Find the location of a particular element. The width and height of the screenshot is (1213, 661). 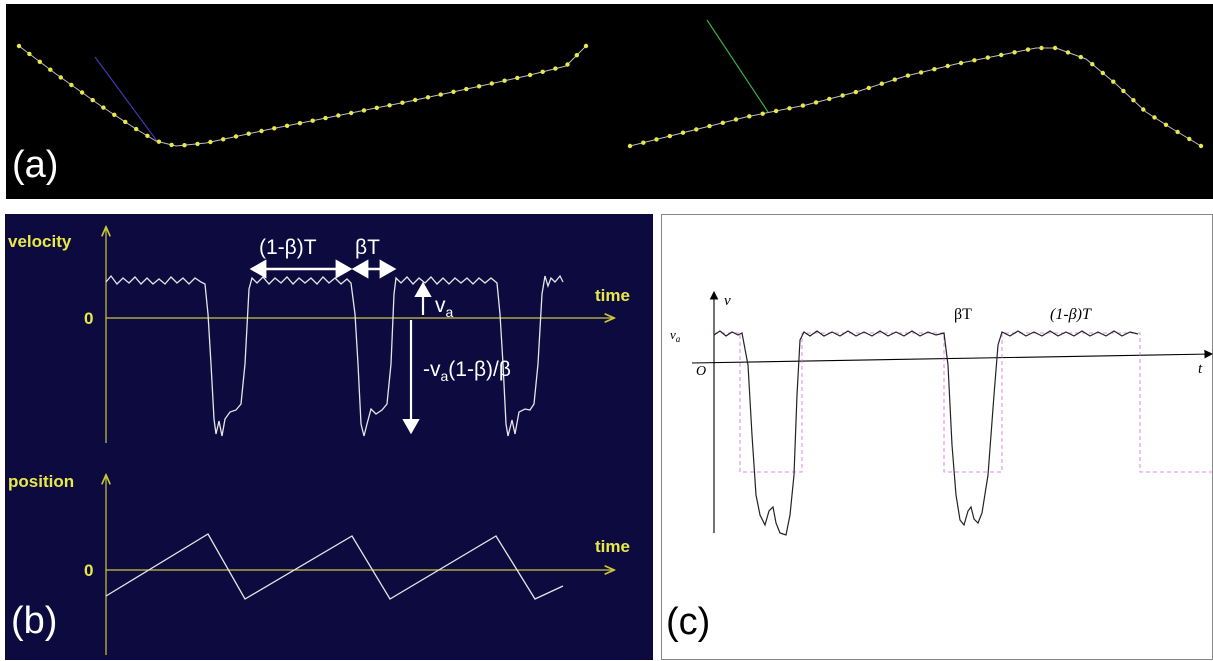

va-label: va is located at coordinates (444, 307).